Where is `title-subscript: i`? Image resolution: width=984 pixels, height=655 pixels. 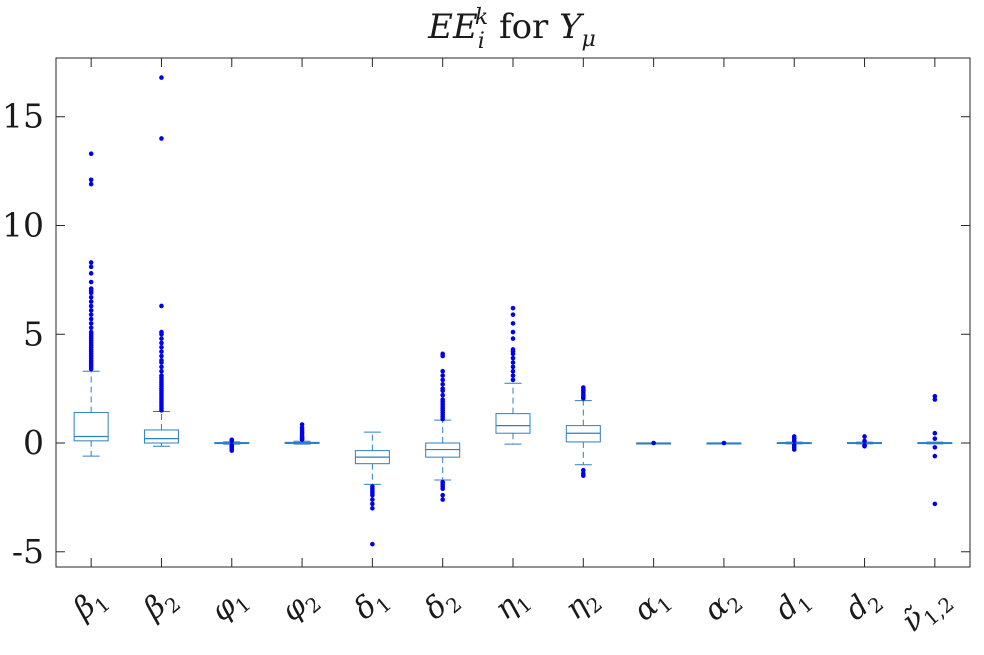
title-subscript: i is located at coordinates (481, 41).